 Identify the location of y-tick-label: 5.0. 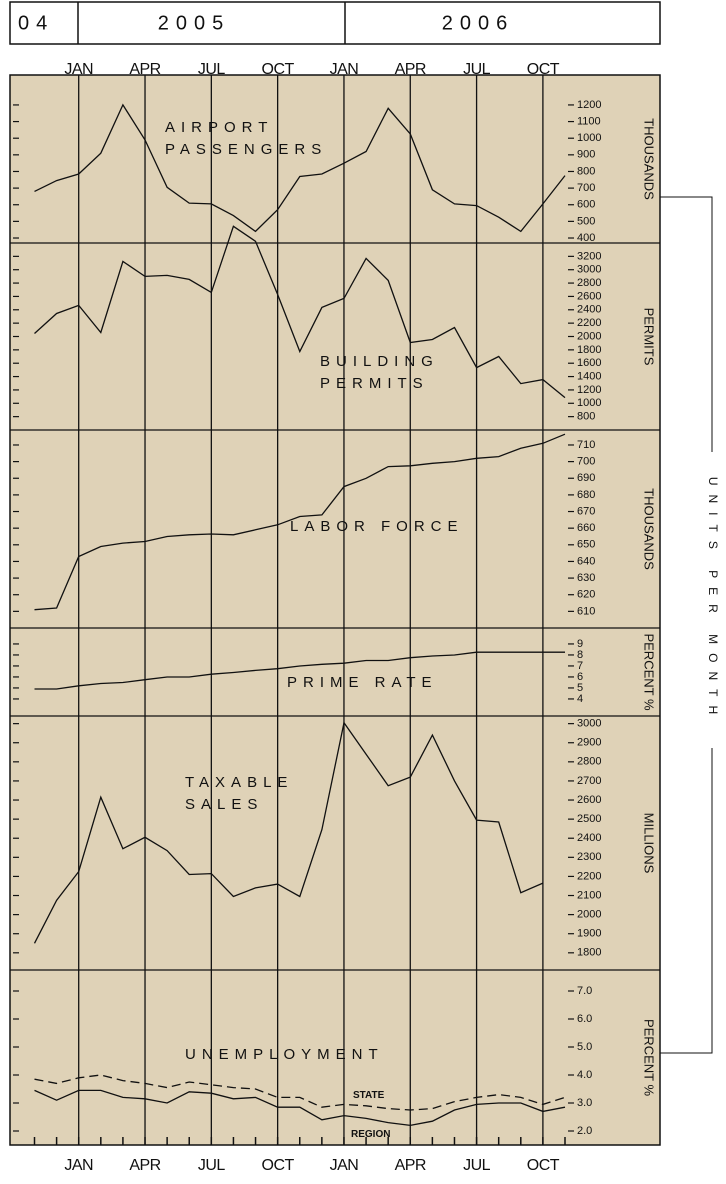
(584, 1047).